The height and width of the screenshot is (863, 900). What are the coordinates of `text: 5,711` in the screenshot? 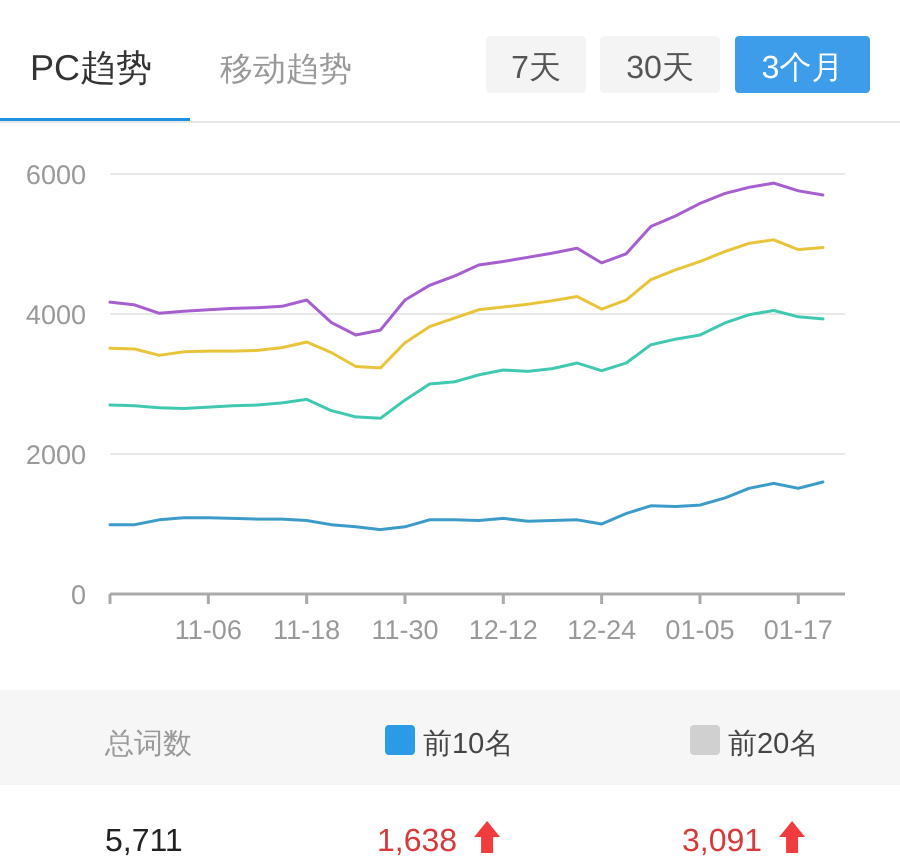 It's located at (144, 840).